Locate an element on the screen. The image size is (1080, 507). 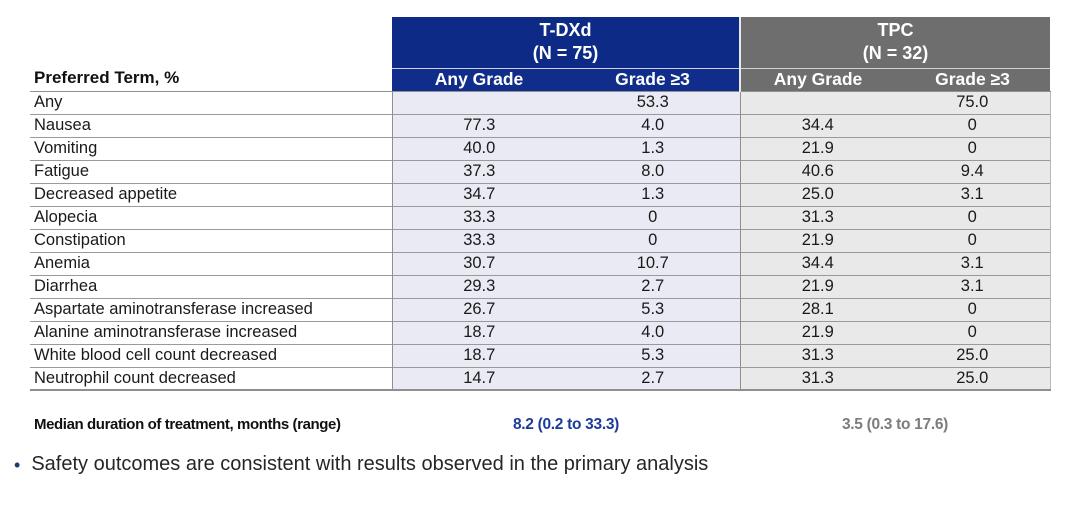
tpc-any-grade-cell: 25.0 is located at coordinates (817, 194).